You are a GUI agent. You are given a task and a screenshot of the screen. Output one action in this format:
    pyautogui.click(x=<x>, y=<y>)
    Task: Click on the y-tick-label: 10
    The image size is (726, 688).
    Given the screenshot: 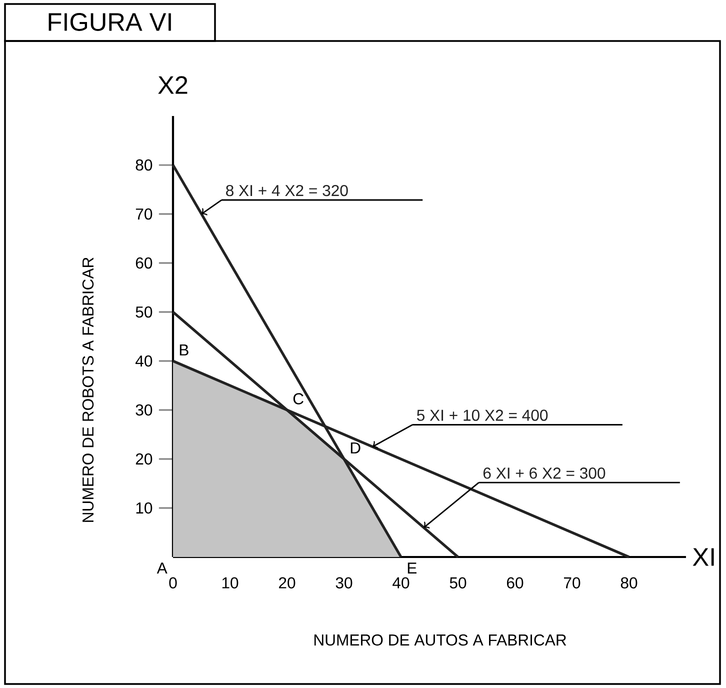 What is the action you would take?
    pyautogui.click(x=144, y=508)
    